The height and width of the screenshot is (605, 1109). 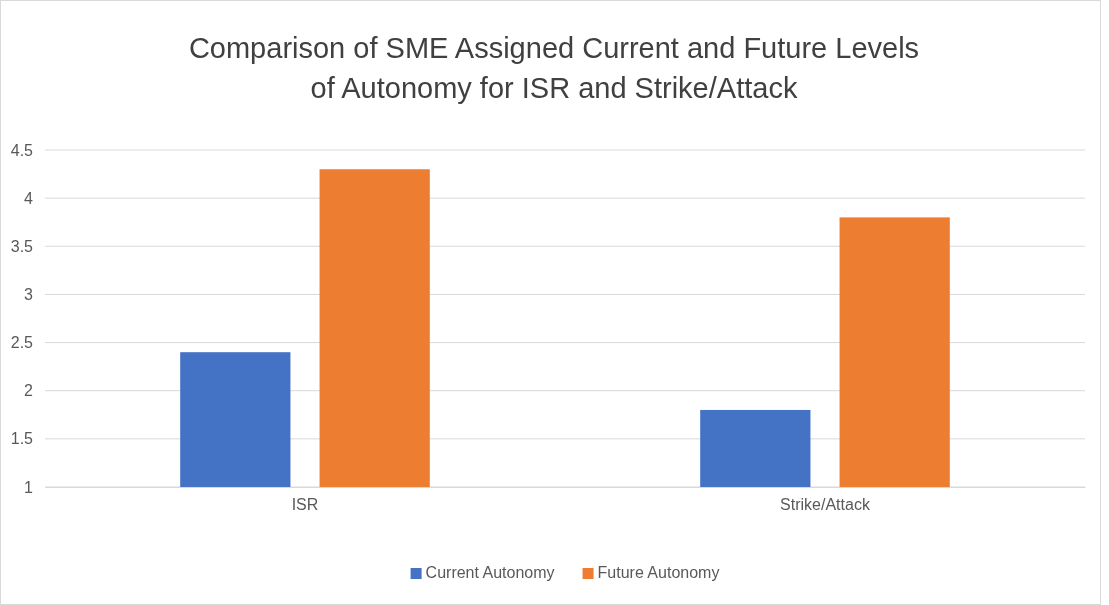 What do you see at coordinates (22, 246) in the screenshot?
I see `y-tick-label: 3.5` at bounding box center [22, 246].